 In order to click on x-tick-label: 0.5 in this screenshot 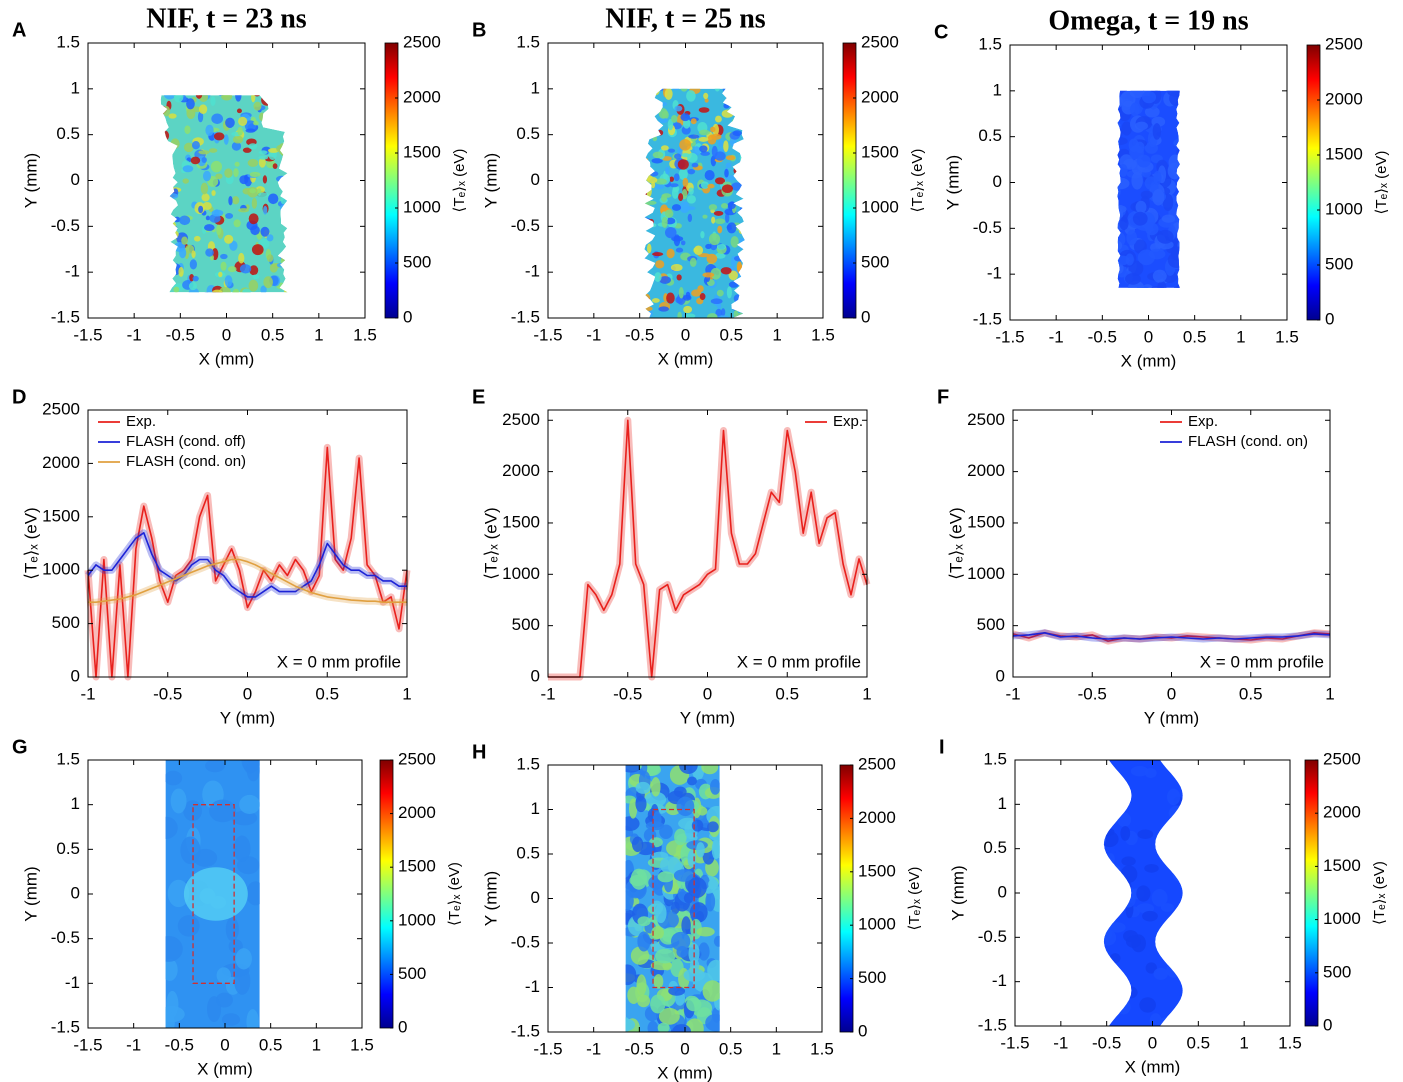, I will do `click(273, 334)`.